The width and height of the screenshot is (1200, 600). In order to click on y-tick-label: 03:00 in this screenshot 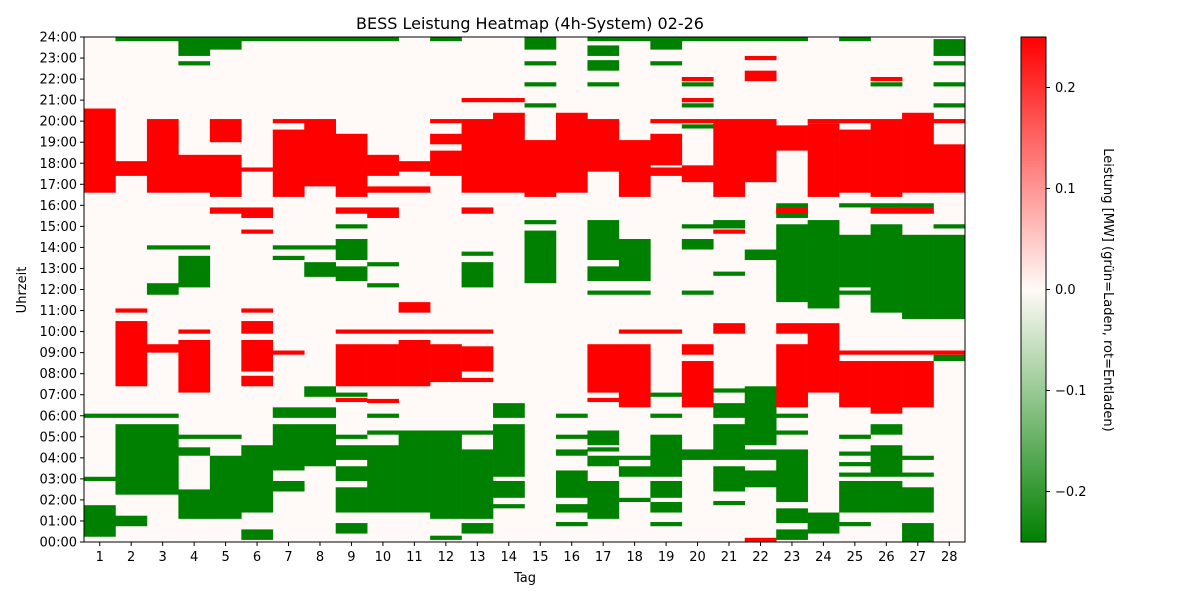, I will do `click(58, 479)`.